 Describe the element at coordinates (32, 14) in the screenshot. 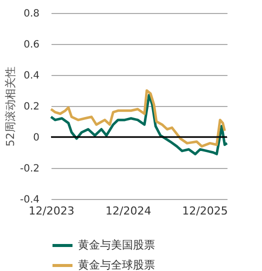

I see `y-tick-label: 0.8` at that location.